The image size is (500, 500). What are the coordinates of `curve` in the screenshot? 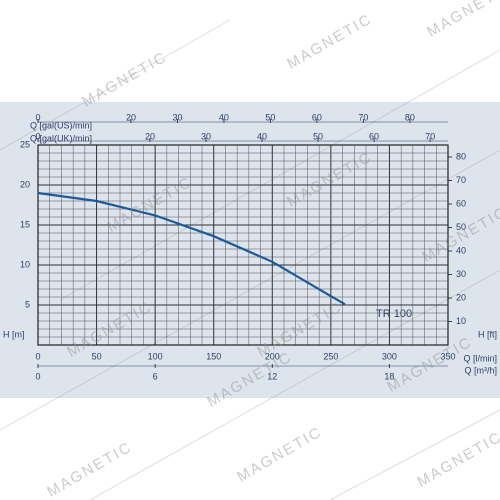 It's located at (191, 248).